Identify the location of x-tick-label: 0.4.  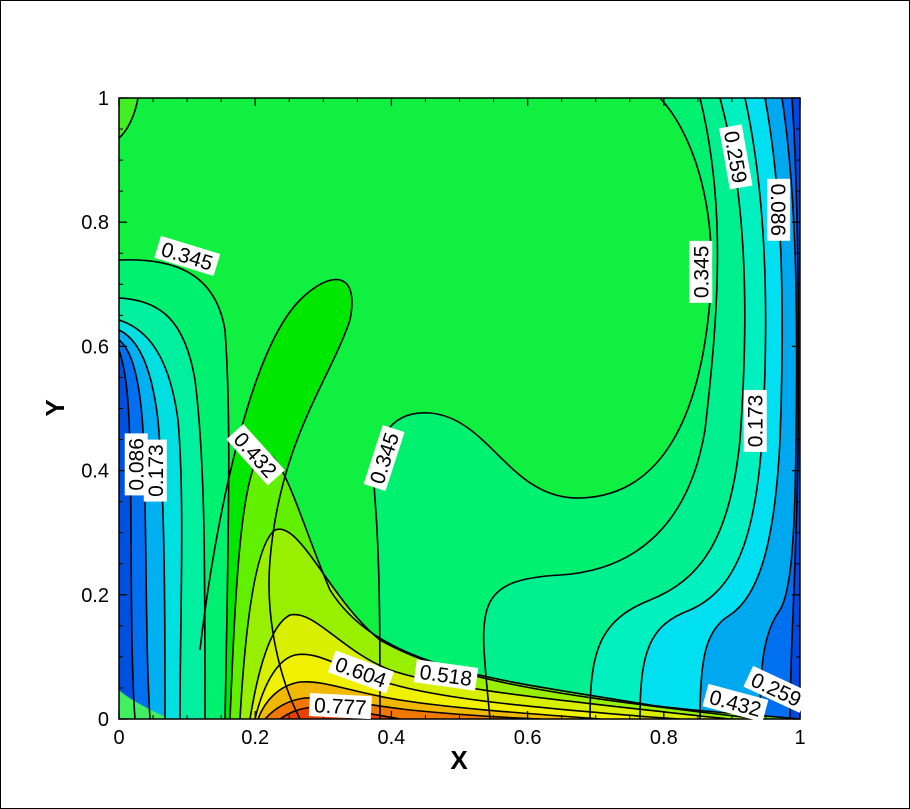
(391, 738).